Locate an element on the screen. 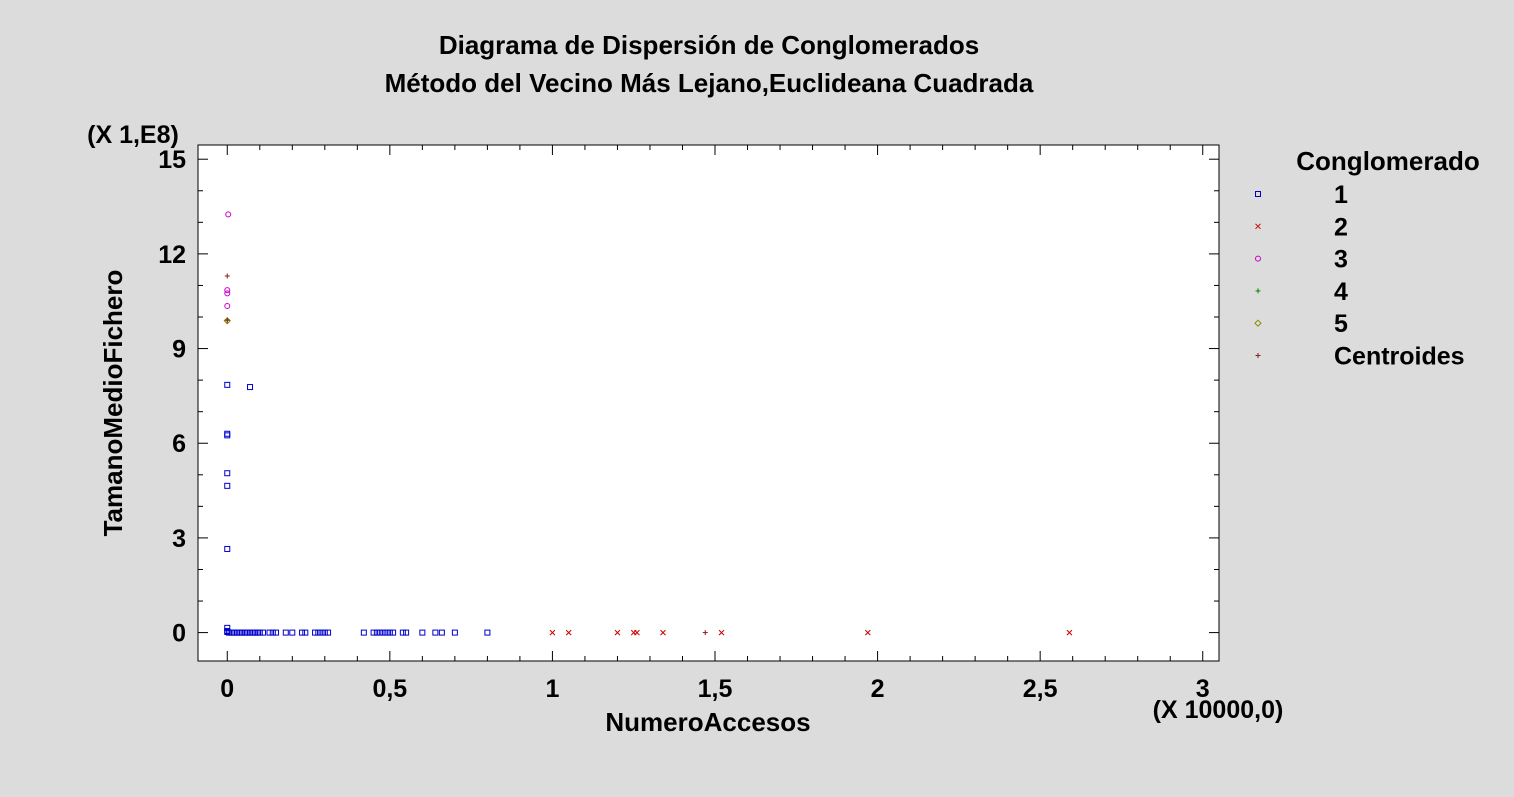  y-tick-label: 6 is located at coordinates (179, 444).